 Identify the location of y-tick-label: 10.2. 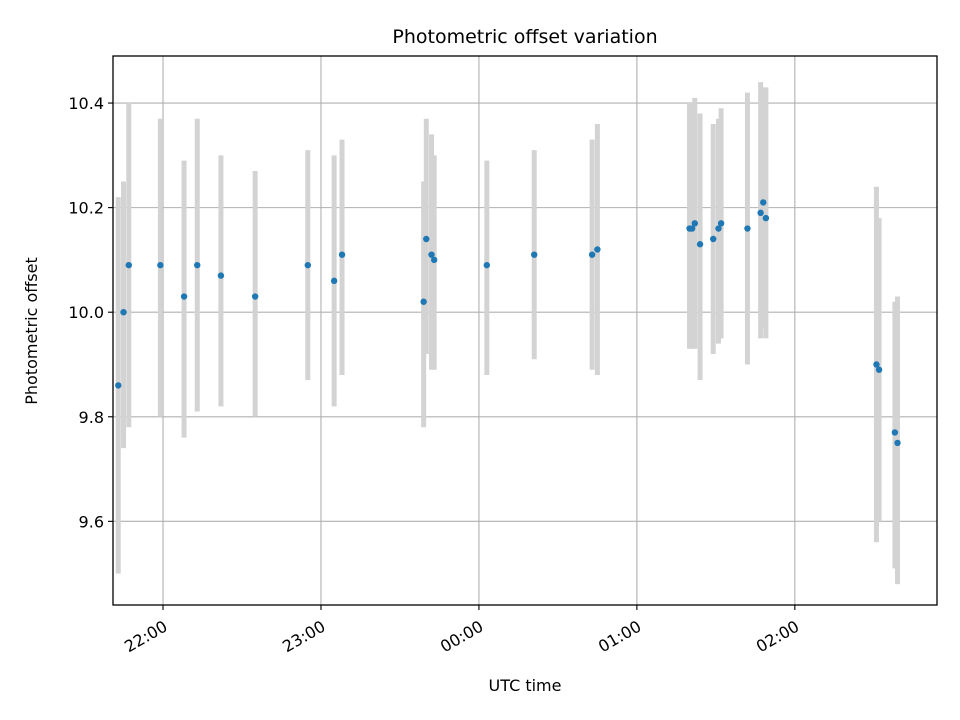
(86, 208).